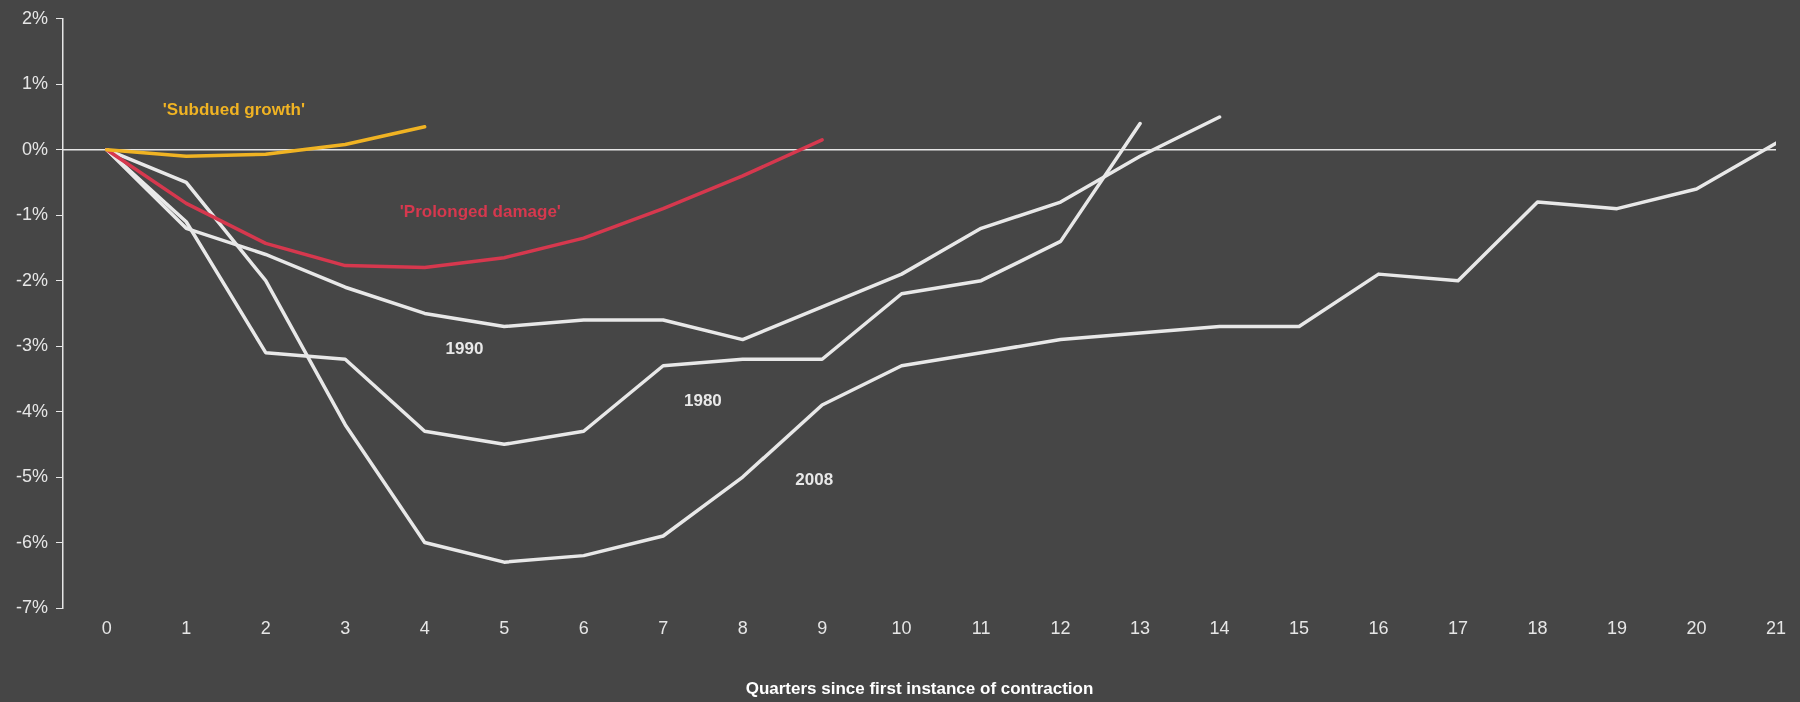 The image size is (1800, 702). Describe the element at coordinates (1776, 627) in the screenshot. I see `x-tick-label: 21` at that location.